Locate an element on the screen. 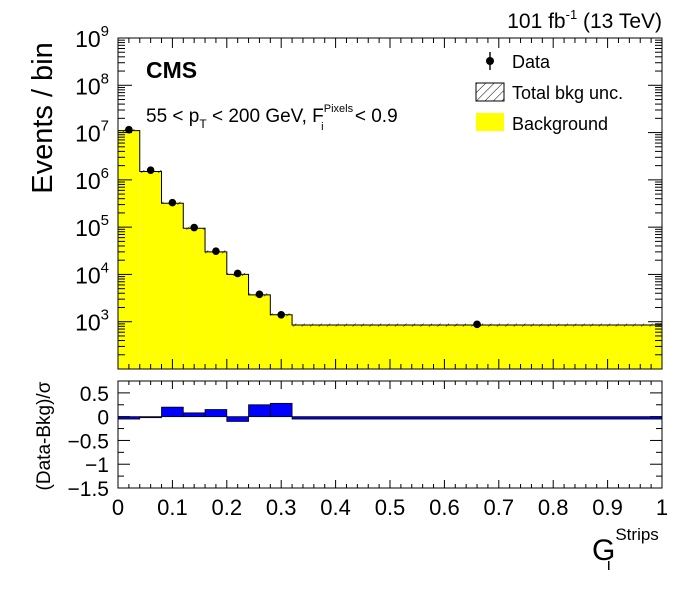 The height and width of the screenshot is (589, 698). ratio-y-tick-label: 0 is located at coordinates (103, 418).